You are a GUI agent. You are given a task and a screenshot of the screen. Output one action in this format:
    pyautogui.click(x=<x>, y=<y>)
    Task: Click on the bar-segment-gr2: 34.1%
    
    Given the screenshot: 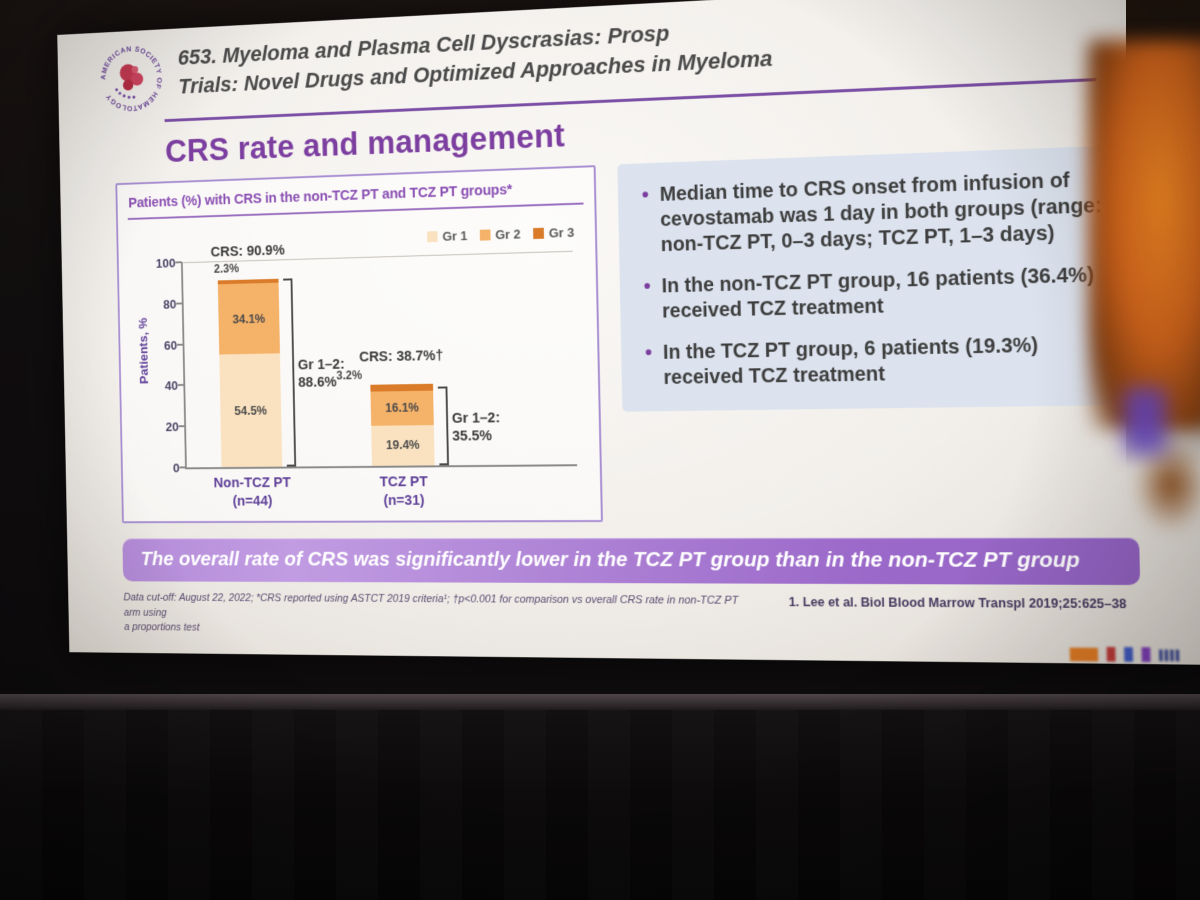 What is the action you would take?
    pyautogui.click(x=248, y=319)
    